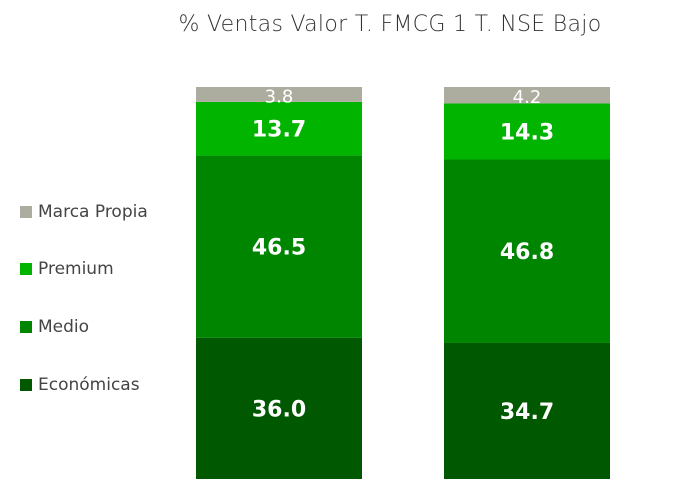 The height and width of the screenshot is (500, 700). I want to click on legend-item: Medio, so click(54, 327).